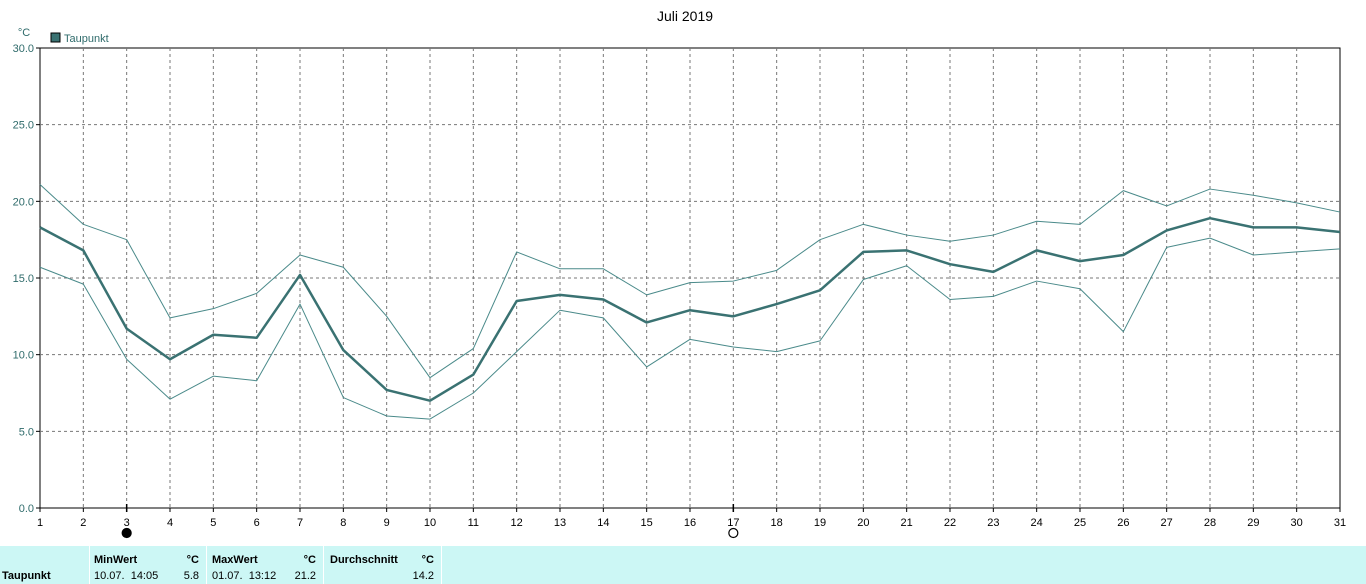 The width and height of the screenshot is (1366, 584). I want to click on x-tick-label: 31, so click(1340, 523).